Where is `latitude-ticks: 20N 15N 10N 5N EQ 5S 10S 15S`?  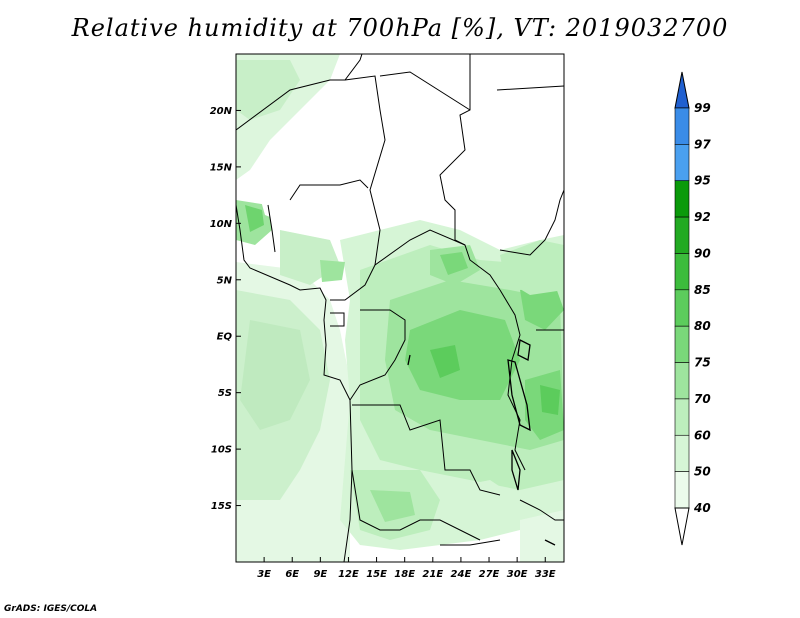
latitude-ticks: 20N 15N 10N 5N EQ 5S 10S 15S is located at coordinates (225, 309).